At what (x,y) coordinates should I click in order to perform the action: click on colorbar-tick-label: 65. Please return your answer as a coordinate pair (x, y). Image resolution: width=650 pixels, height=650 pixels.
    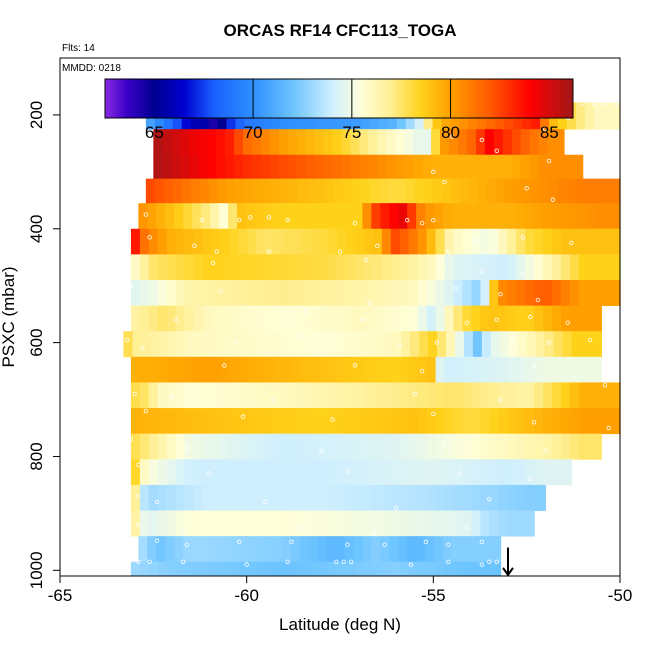
    Looking at the image, I should click on (154, 132).